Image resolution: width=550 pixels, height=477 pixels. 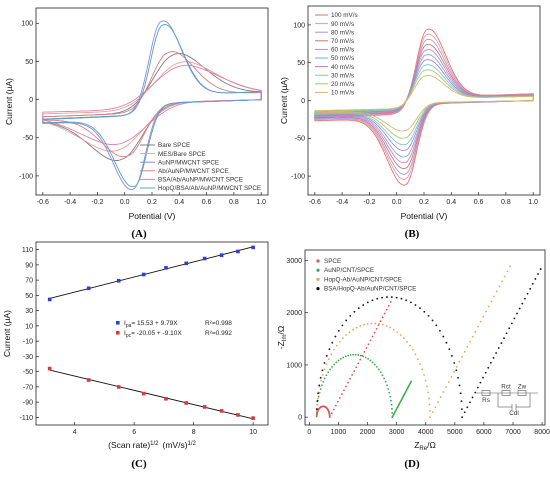 What do you see at coordinates (486, 400) in the screenshot?
I see `circuit-label-rs: Rs` at bounding box center [486, 400].